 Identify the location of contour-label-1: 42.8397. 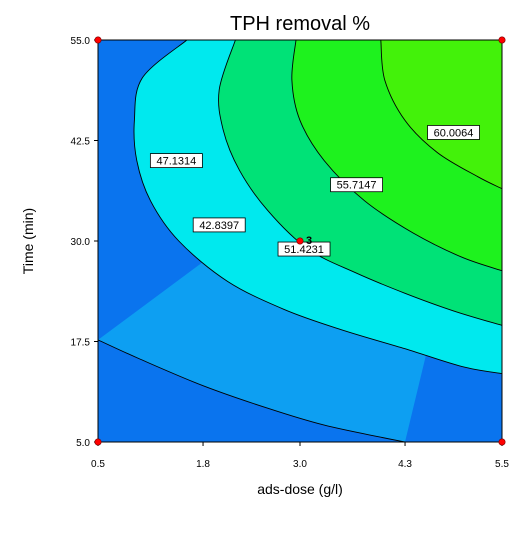
(219, 225).